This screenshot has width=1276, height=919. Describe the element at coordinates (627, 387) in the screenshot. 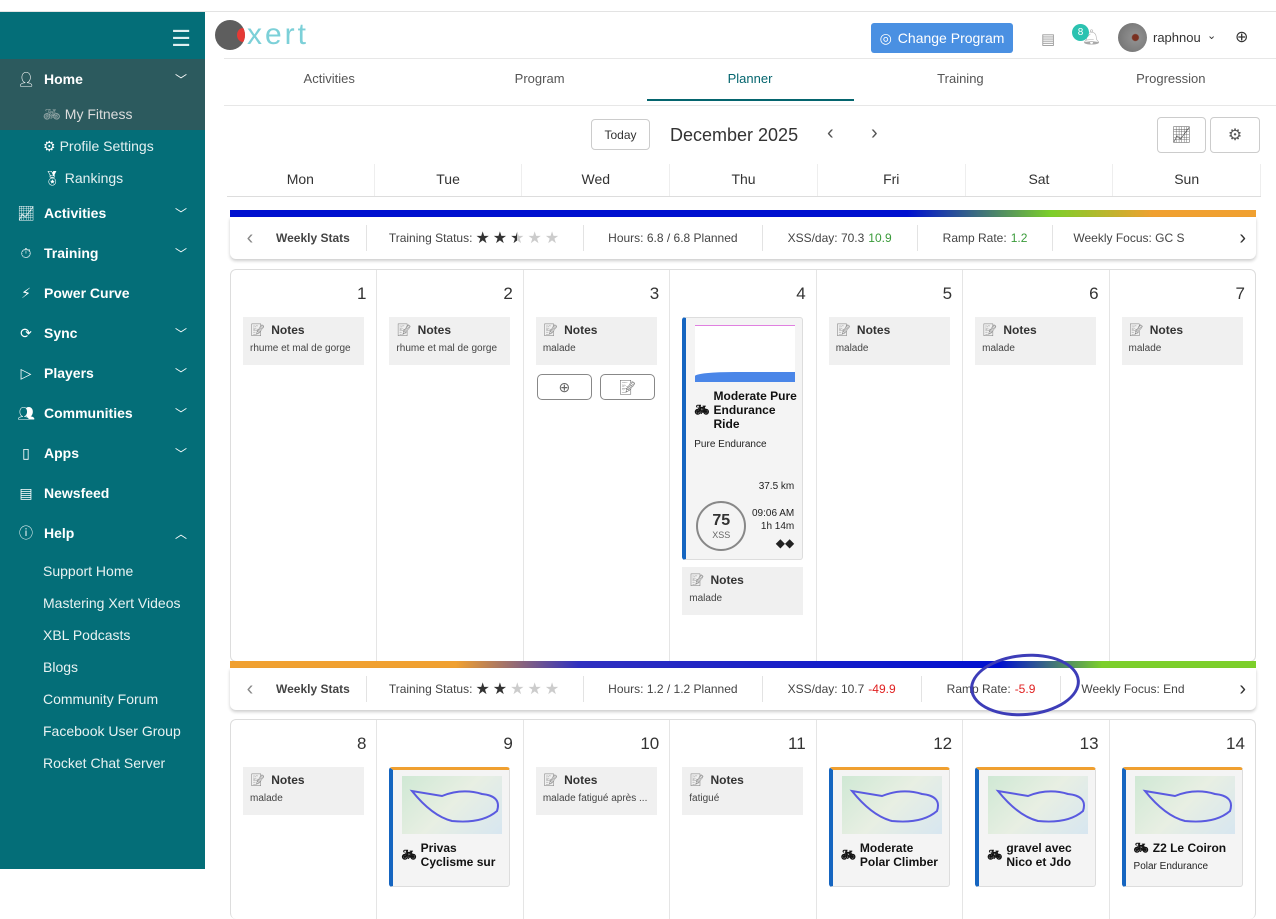

I see `add-note-button: 📝︎` at that location.